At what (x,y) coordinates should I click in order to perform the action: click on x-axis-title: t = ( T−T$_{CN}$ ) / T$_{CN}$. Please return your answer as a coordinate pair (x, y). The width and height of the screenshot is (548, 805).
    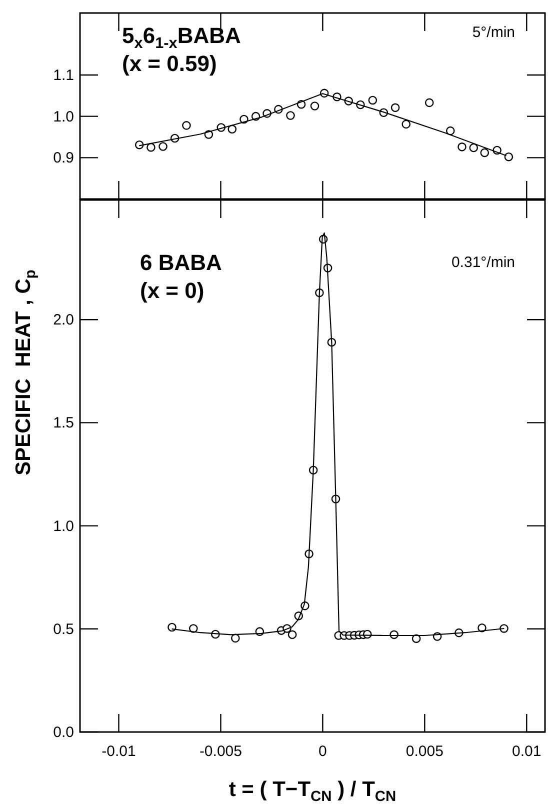
    Looking at the image, I should click on (312, 791).